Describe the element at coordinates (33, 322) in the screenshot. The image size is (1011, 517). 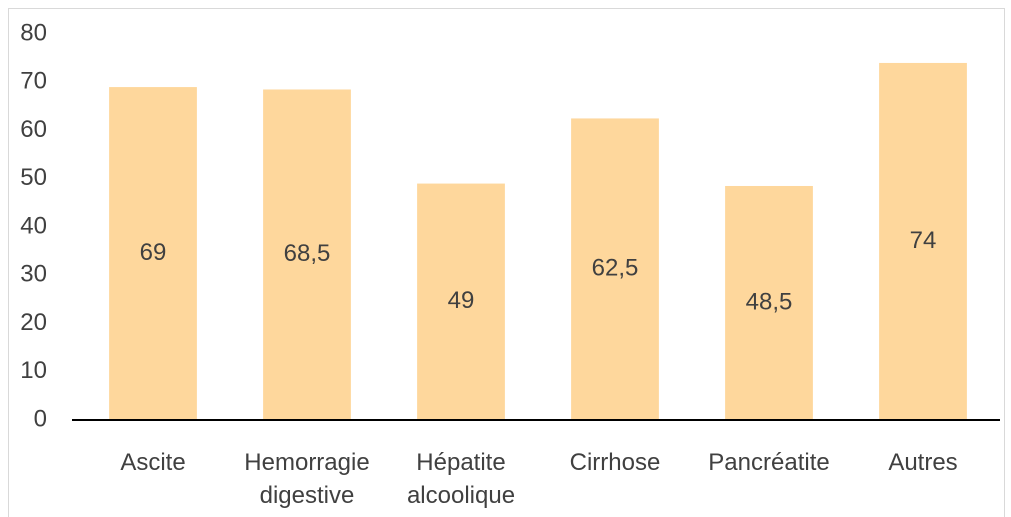
I see `y-tick-label: 20` at that location.